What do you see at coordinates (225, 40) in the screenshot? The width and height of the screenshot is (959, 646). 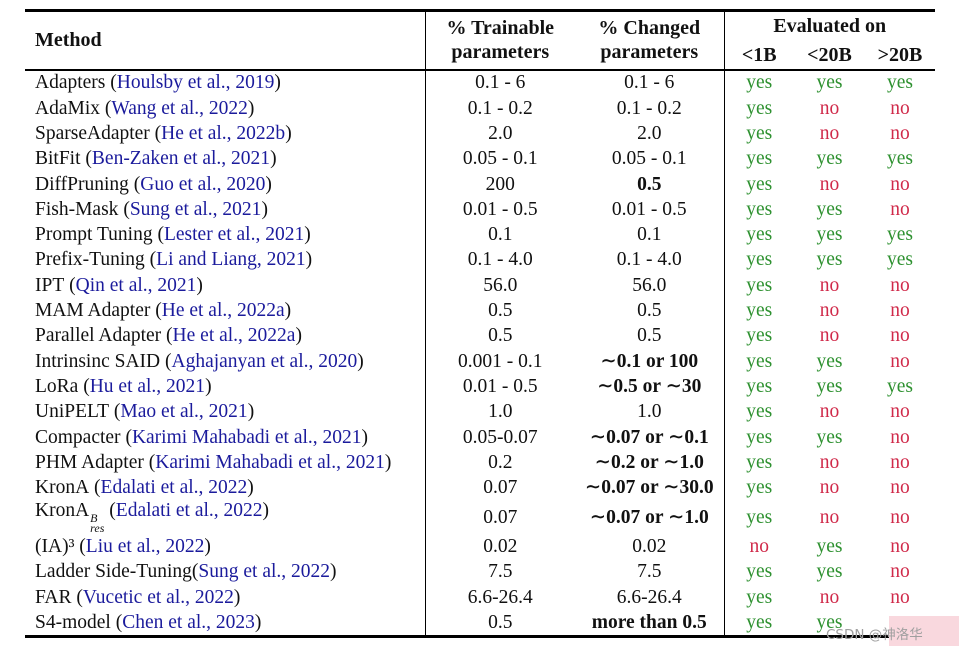 I see `col-header-method: Method` at bounding box center [225, 40].